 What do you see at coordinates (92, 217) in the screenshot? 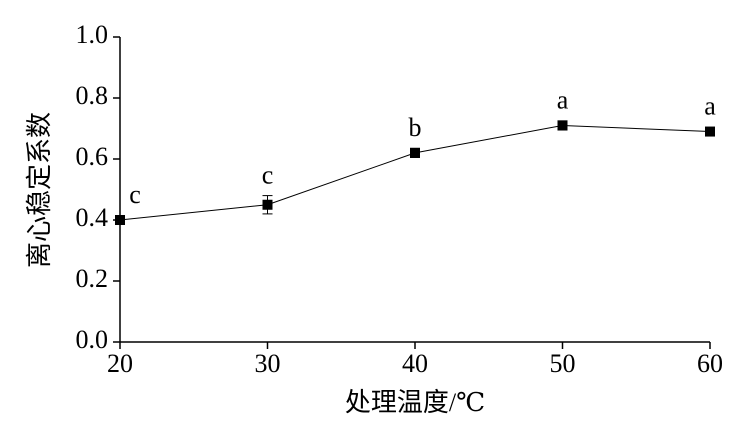
I see `y-tick-label: 0.4` at bounding box center [92, 217].